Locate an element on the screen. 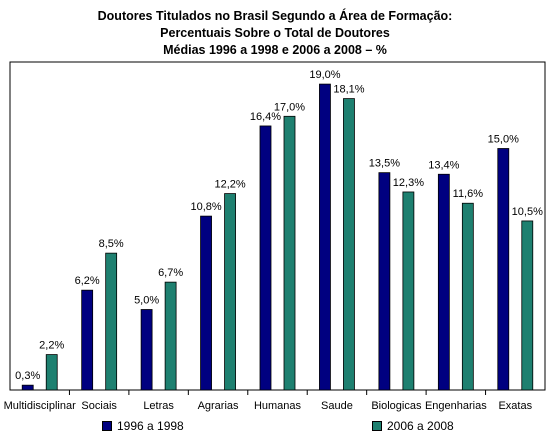 Image resolution: width=550 pixels, height=440 pixels. x-tick-label-5: Humanas is located at coordinates (278, 406).